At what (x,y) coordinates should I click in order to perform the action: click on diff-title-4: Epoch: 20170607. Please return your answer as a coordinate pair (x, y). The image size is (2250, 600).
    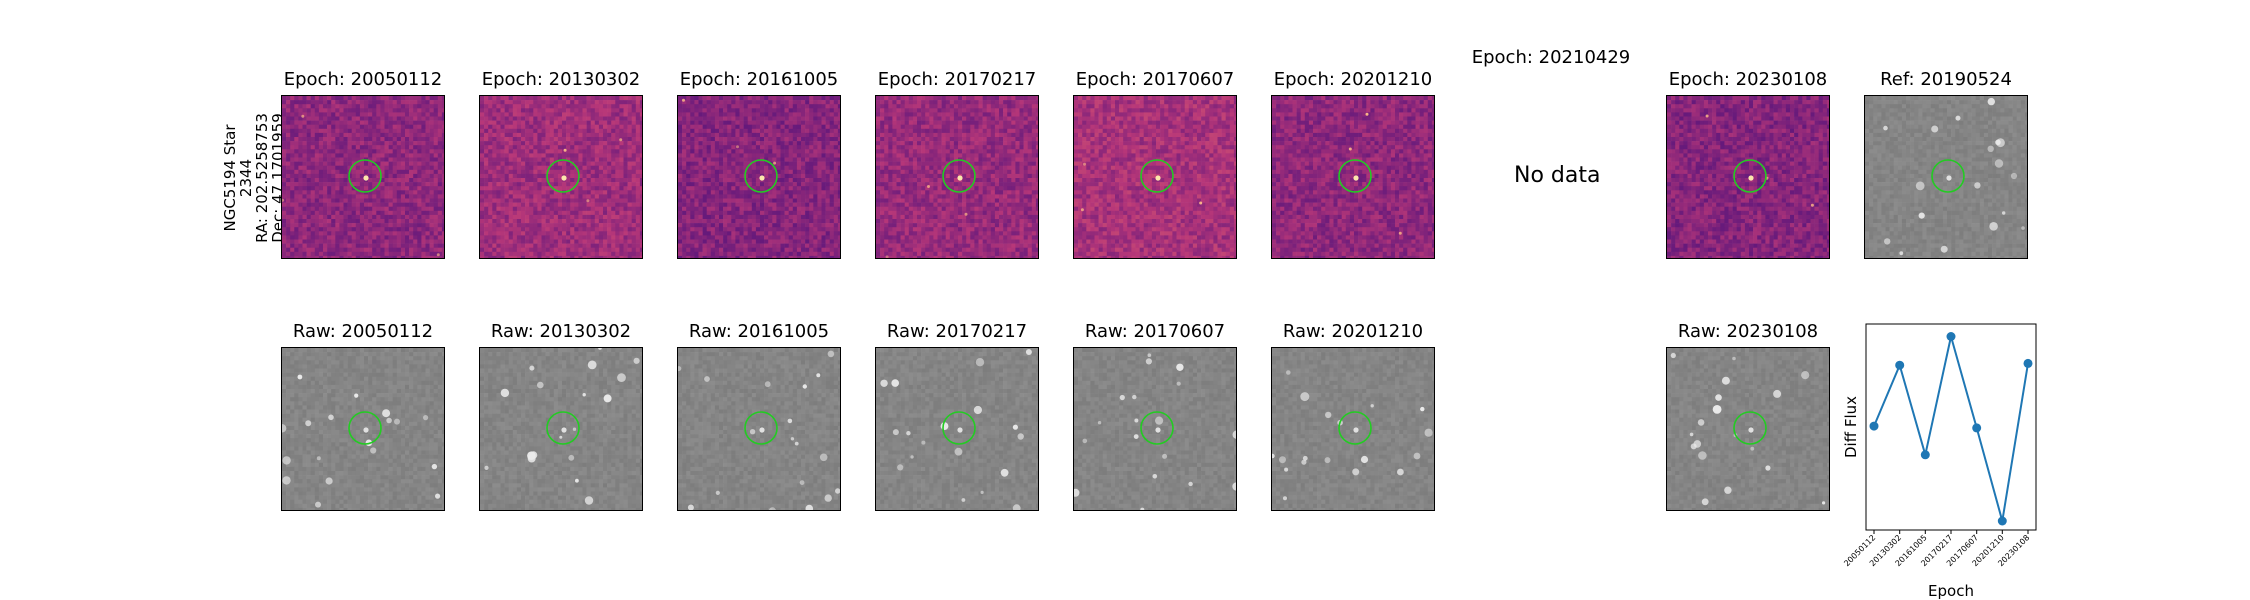
    Looking at the image, I should click on (1155, 79).